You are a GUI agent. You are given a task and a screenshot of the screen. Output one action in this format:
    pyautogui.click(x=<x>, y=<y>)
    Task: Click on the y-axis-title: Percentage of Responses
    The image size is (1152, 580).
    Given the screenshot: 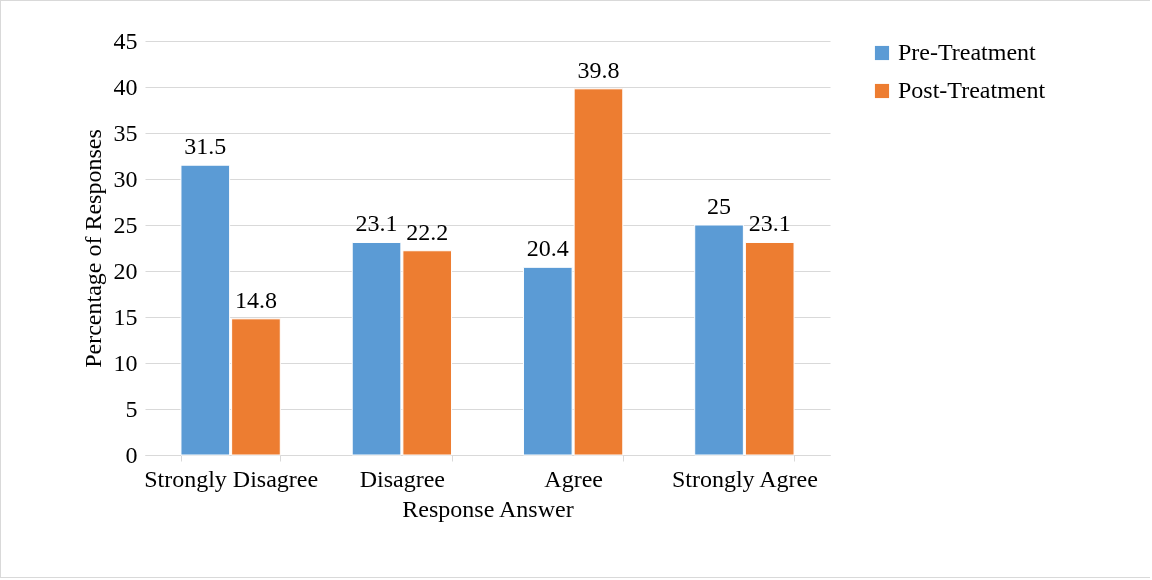 What is the action you would take?
    pyautogui.click(x=92, y=248)
    